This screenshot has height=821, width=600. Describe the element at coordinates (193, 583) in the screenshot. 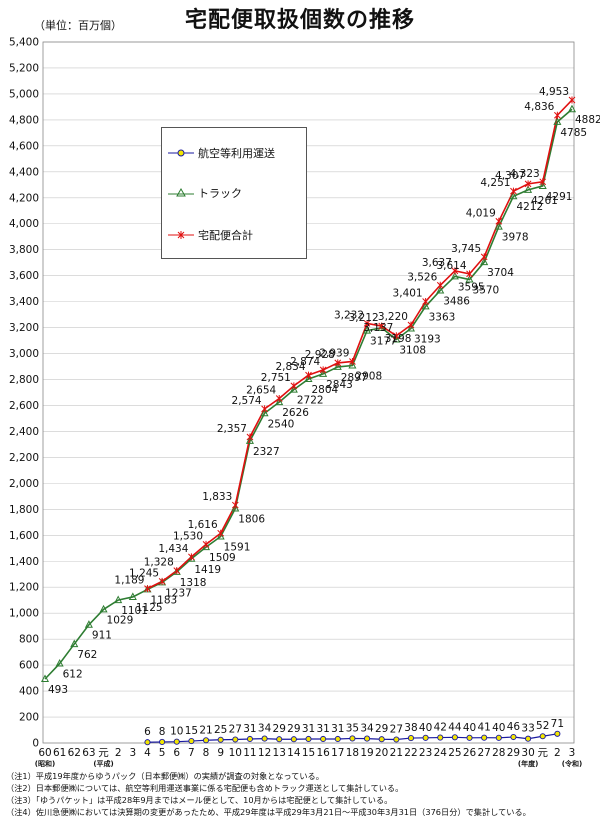

I see `data-label-truck: 1318` at that location.